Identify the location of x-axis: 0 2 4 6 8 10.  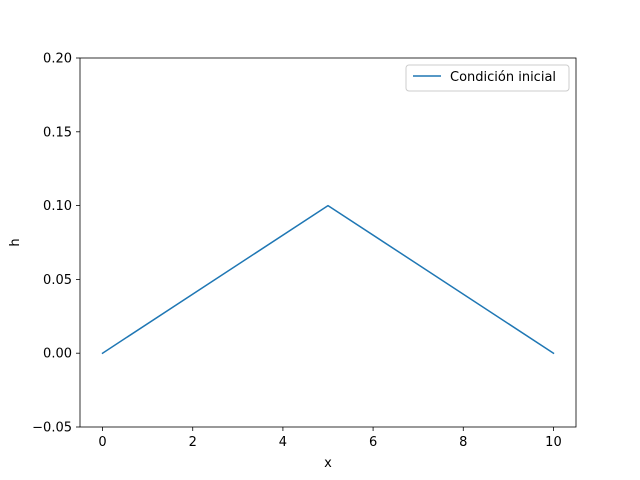
(330, 438).